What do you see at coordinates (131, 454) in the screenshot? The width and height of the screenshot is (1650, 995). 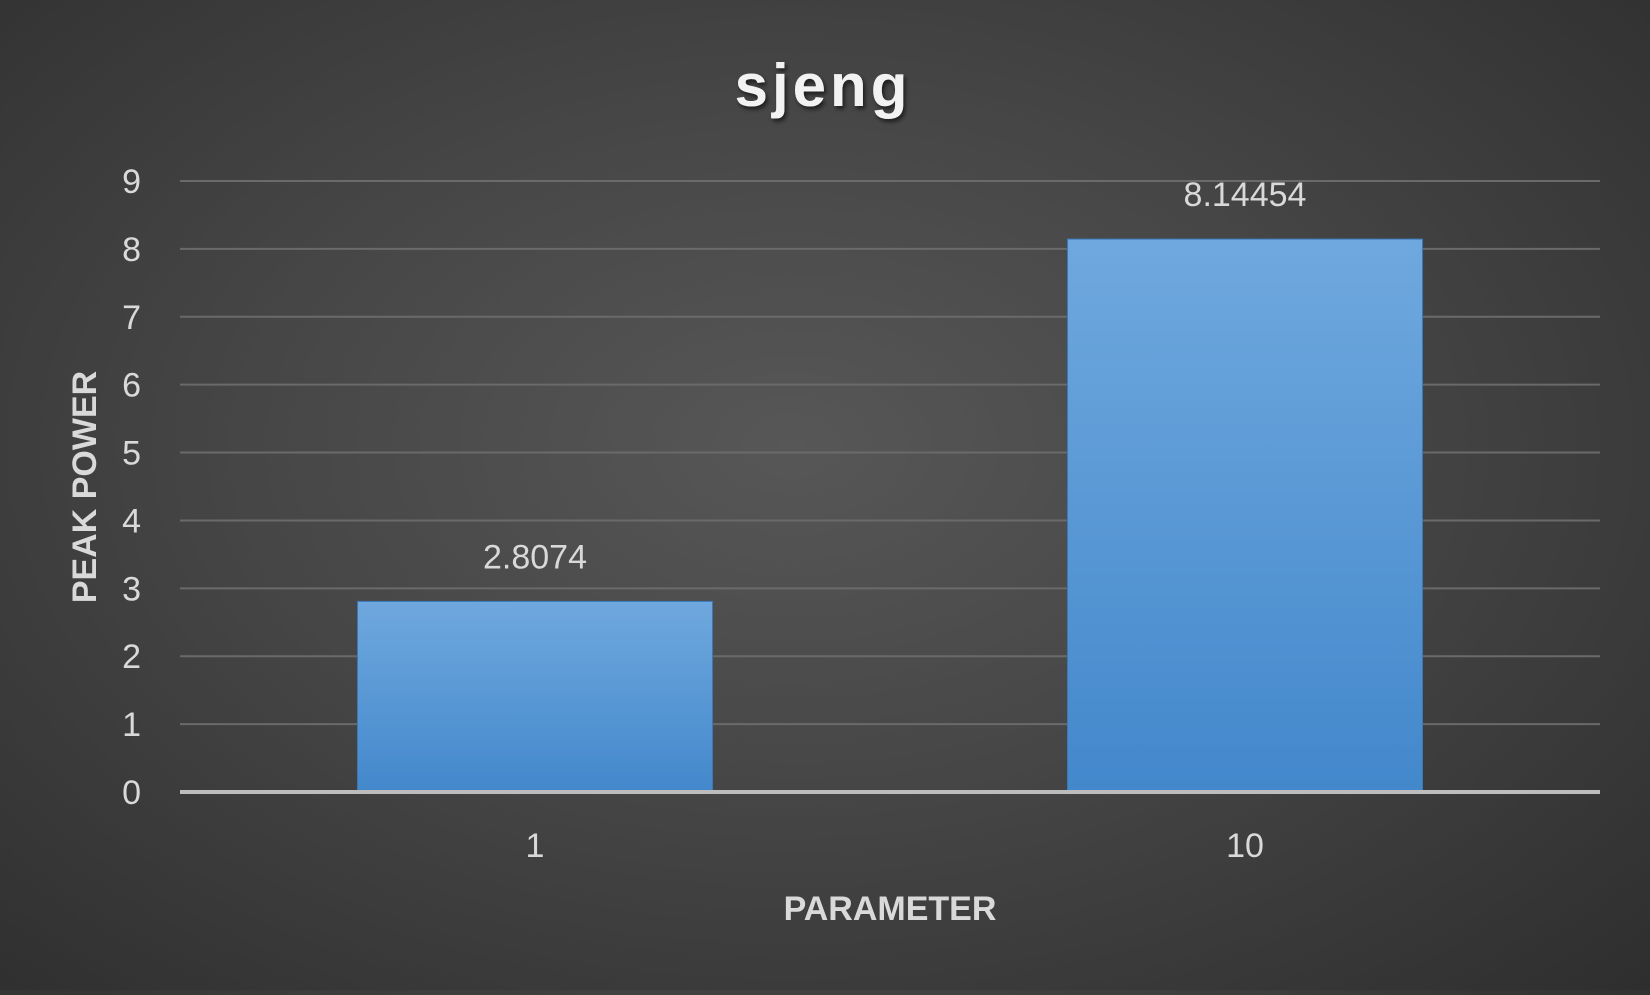 I see `y-tick-label: 5` at bounding box center [131, 454].